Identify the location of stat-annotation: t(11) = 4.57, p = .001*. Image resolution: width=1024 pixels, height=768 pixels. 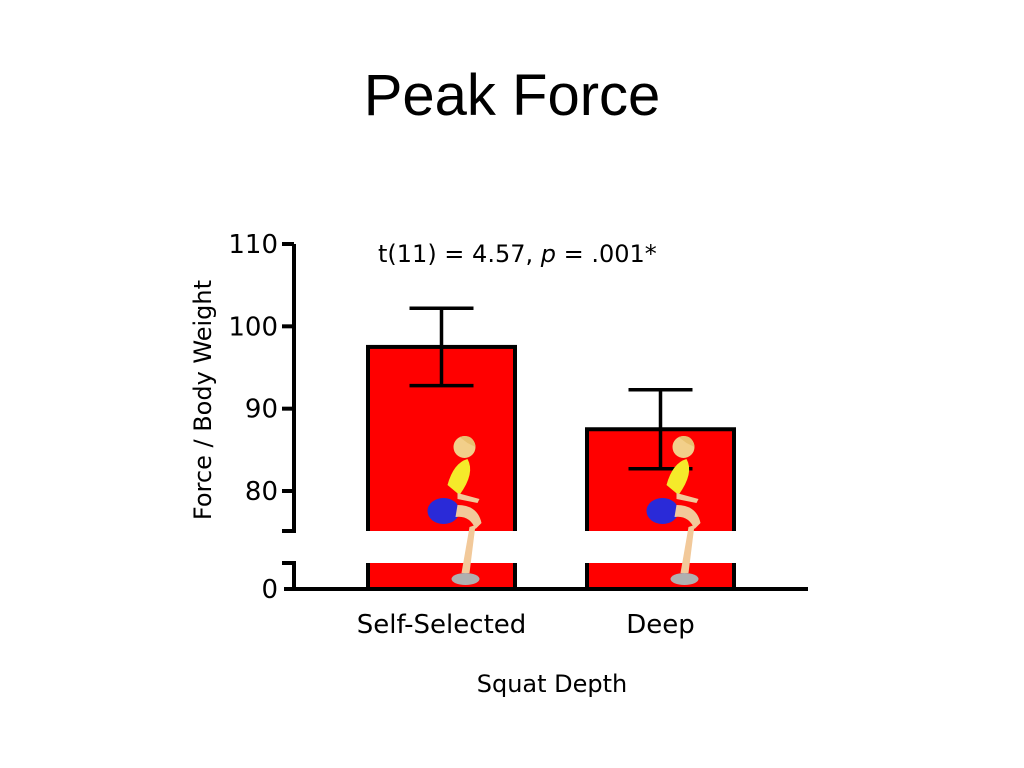
(517, 254).